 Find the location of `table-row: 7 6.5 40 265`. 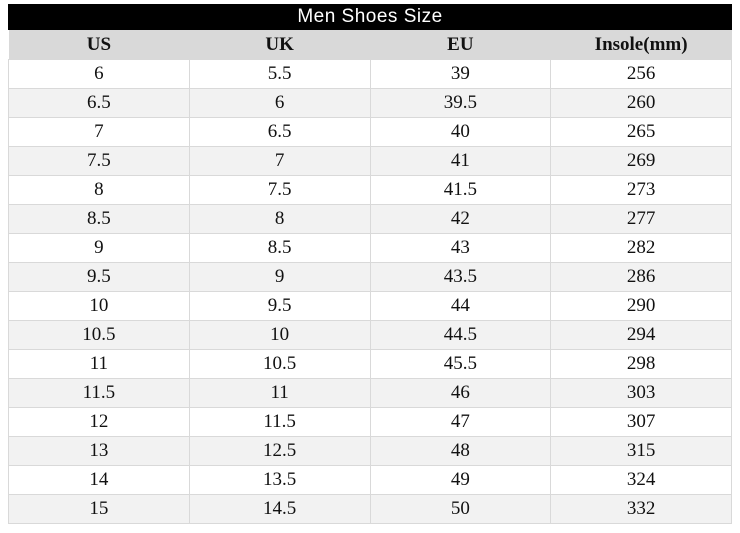

table-row: 7 6.5 40 265 is located at coordinates (370, 132).